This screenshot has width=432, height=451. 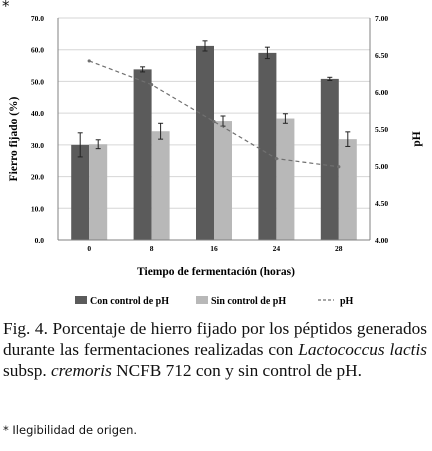 What do you see at coordinates (37, 177) in the screenshot?
I see `y-tick-label: 20.0` at bounding box center [37, 177].